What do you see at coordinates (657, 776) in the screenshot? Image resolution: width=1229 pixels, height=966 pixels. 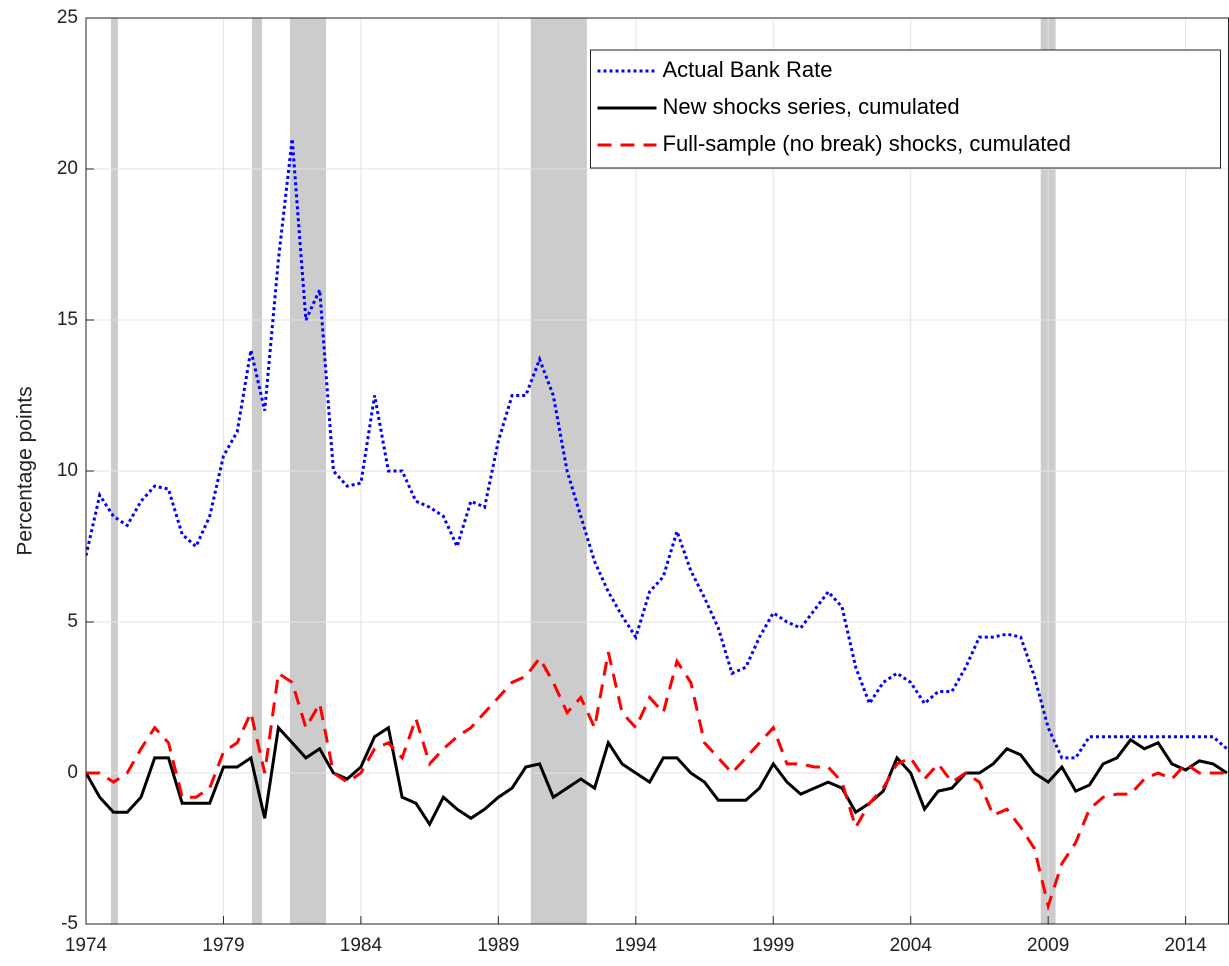 I see `series-line` at bounding box center [657, 776].